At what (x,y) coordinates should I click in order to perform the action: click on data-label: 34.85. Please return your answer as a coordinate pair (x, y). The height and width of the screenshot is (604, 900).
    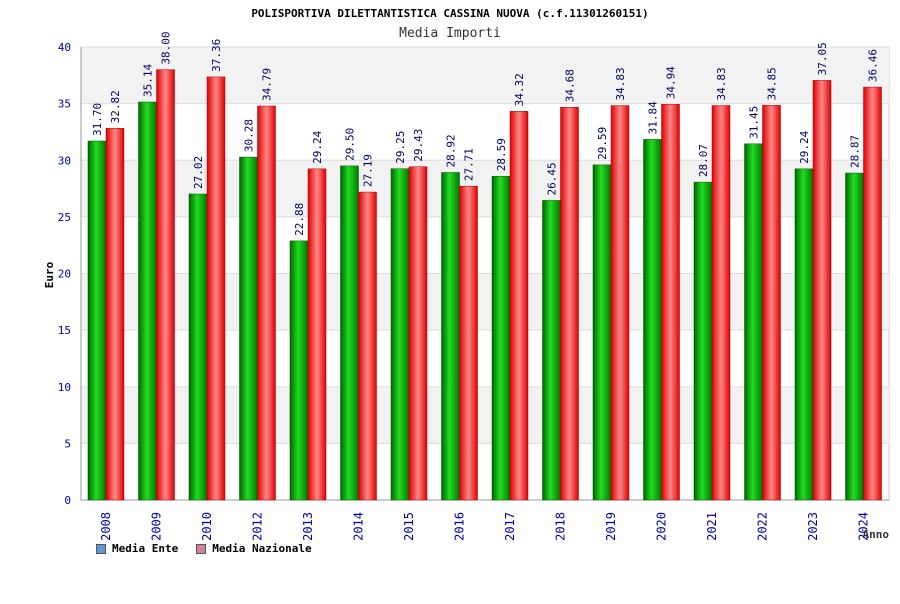
    Looking at the image, I should click on (772, 83).